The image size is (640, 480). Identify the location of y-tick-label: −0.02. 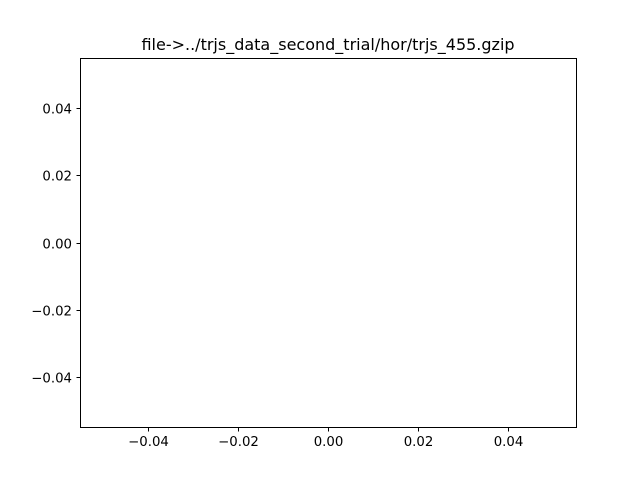
(51, 312).